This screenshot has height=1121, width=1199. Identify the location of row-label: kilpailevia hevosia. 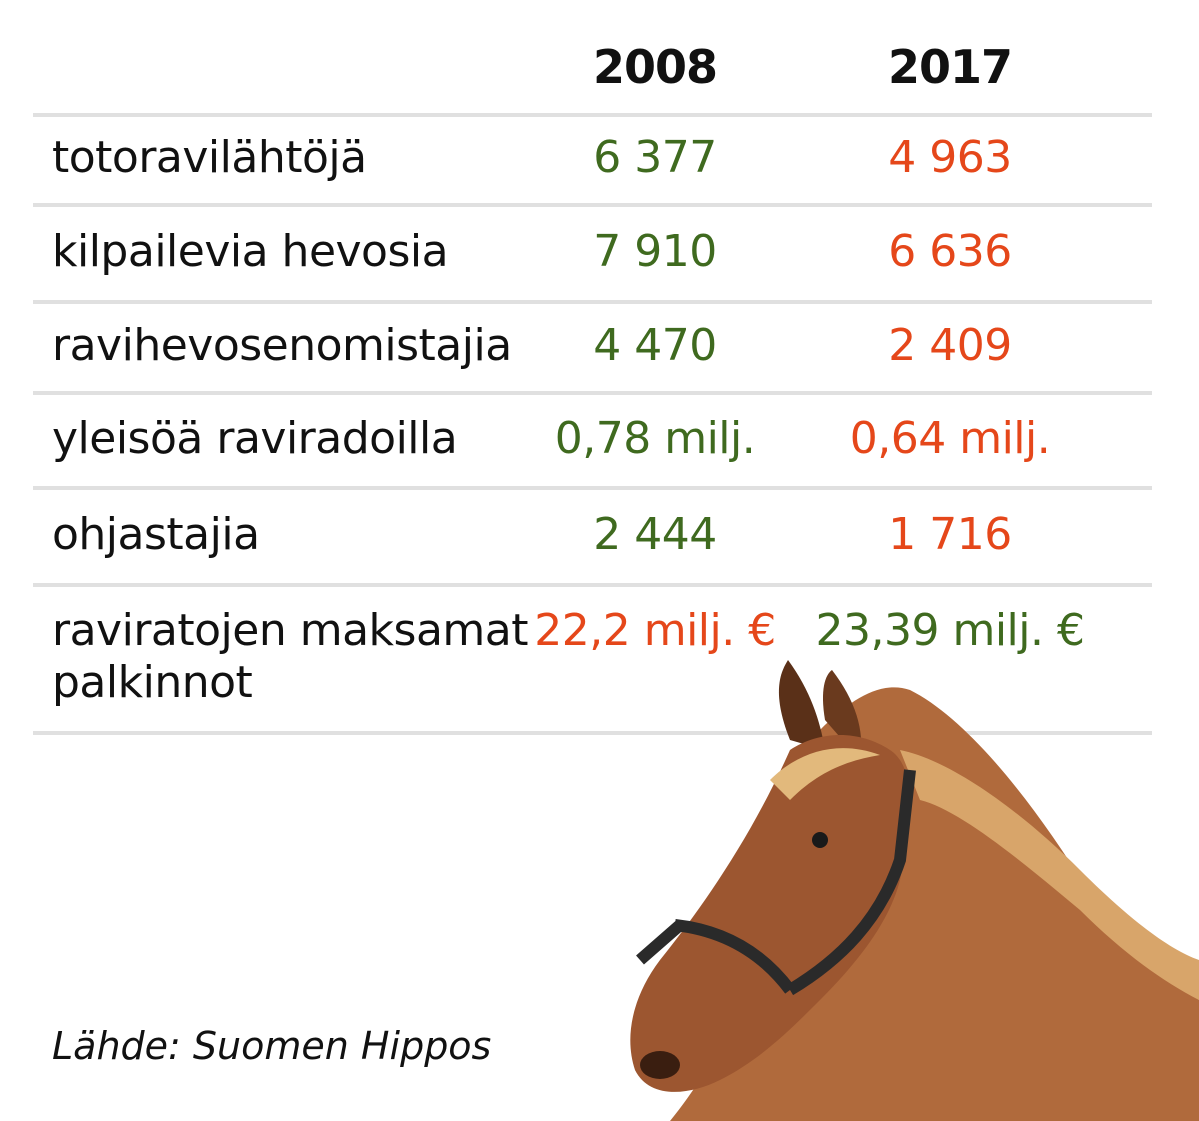
(250, 251).